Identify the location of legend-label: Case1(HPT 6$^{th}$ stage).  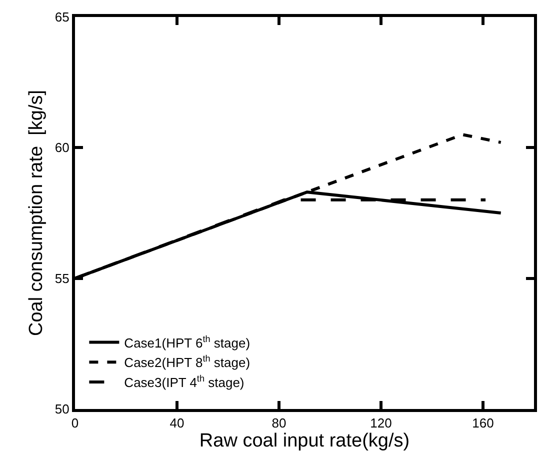
(187, 342).